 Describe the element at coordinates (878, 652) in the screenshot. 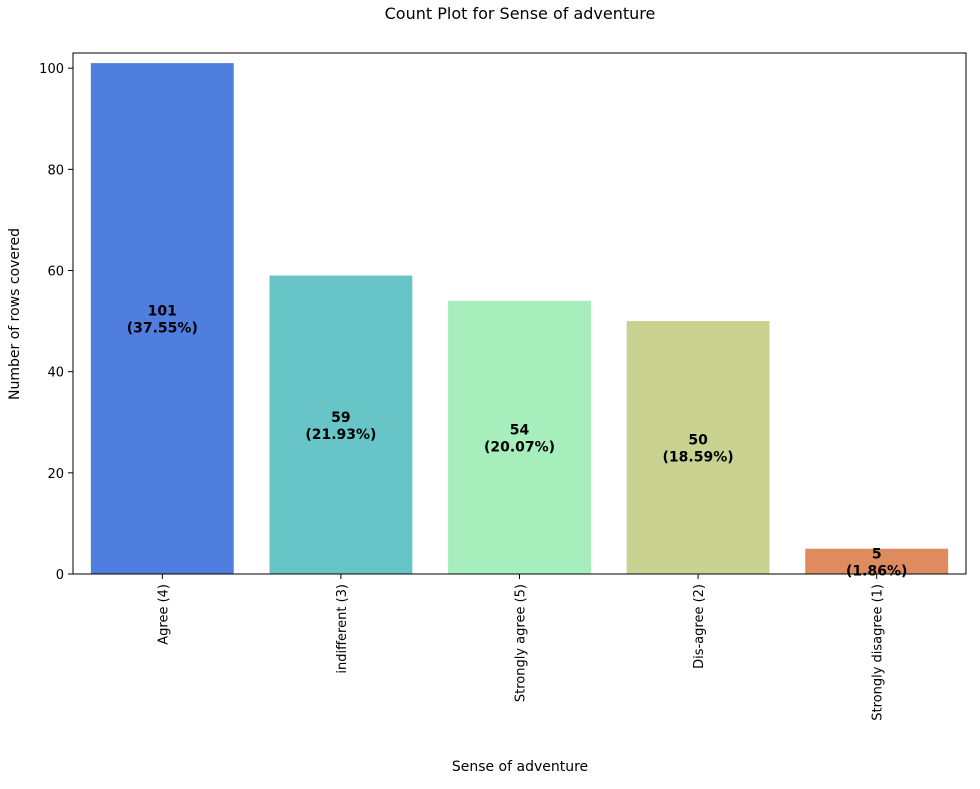

I see `x-tick-label: Strongly disagree (1)` at that location.